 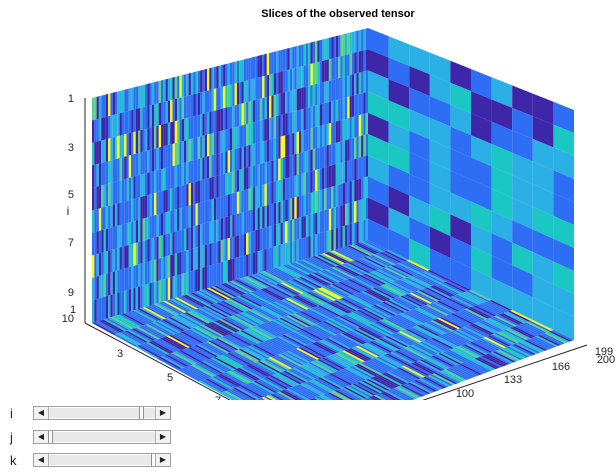 What do you see at coordinates (162, 460) in the screenshot?
I see `slider-k-right-arrow-icon: ▶` at bounding box center [162, 460].